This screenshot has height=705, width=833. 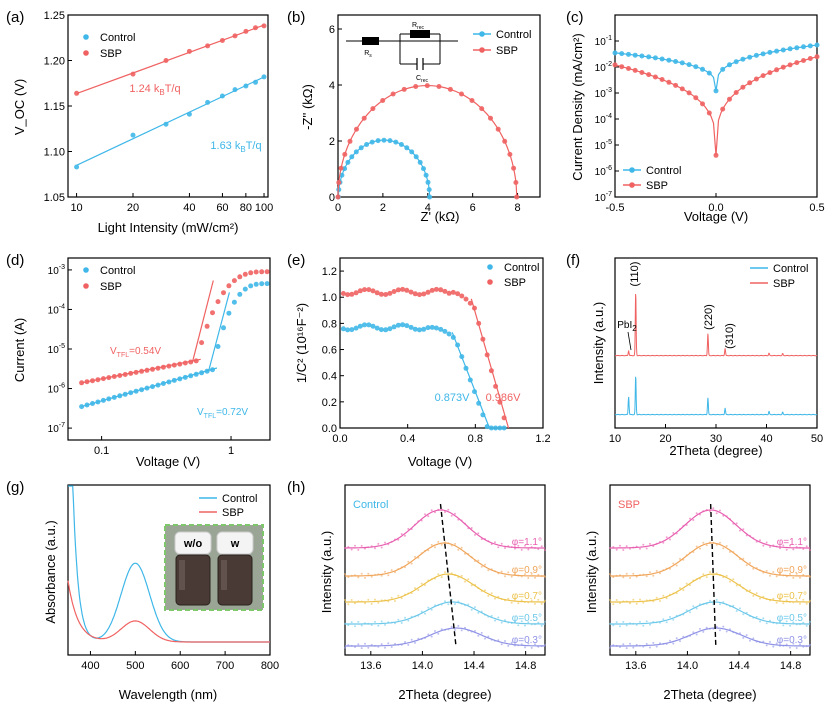 What do you see at coordinates (86, 37) in the screenshot?
I see `legend-marker` at bounding box center [86, 37].